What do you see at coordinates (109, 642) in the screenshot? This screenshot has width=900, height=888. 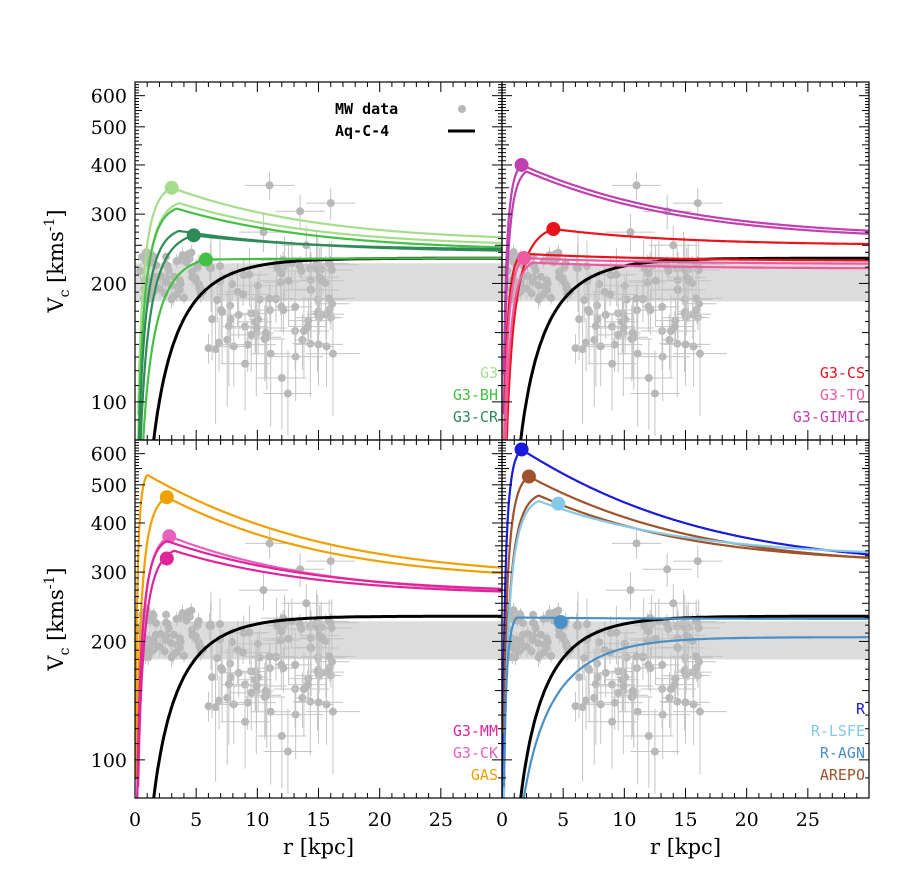 I see `y-tick-label: 200` at bounding box center [109, 642].